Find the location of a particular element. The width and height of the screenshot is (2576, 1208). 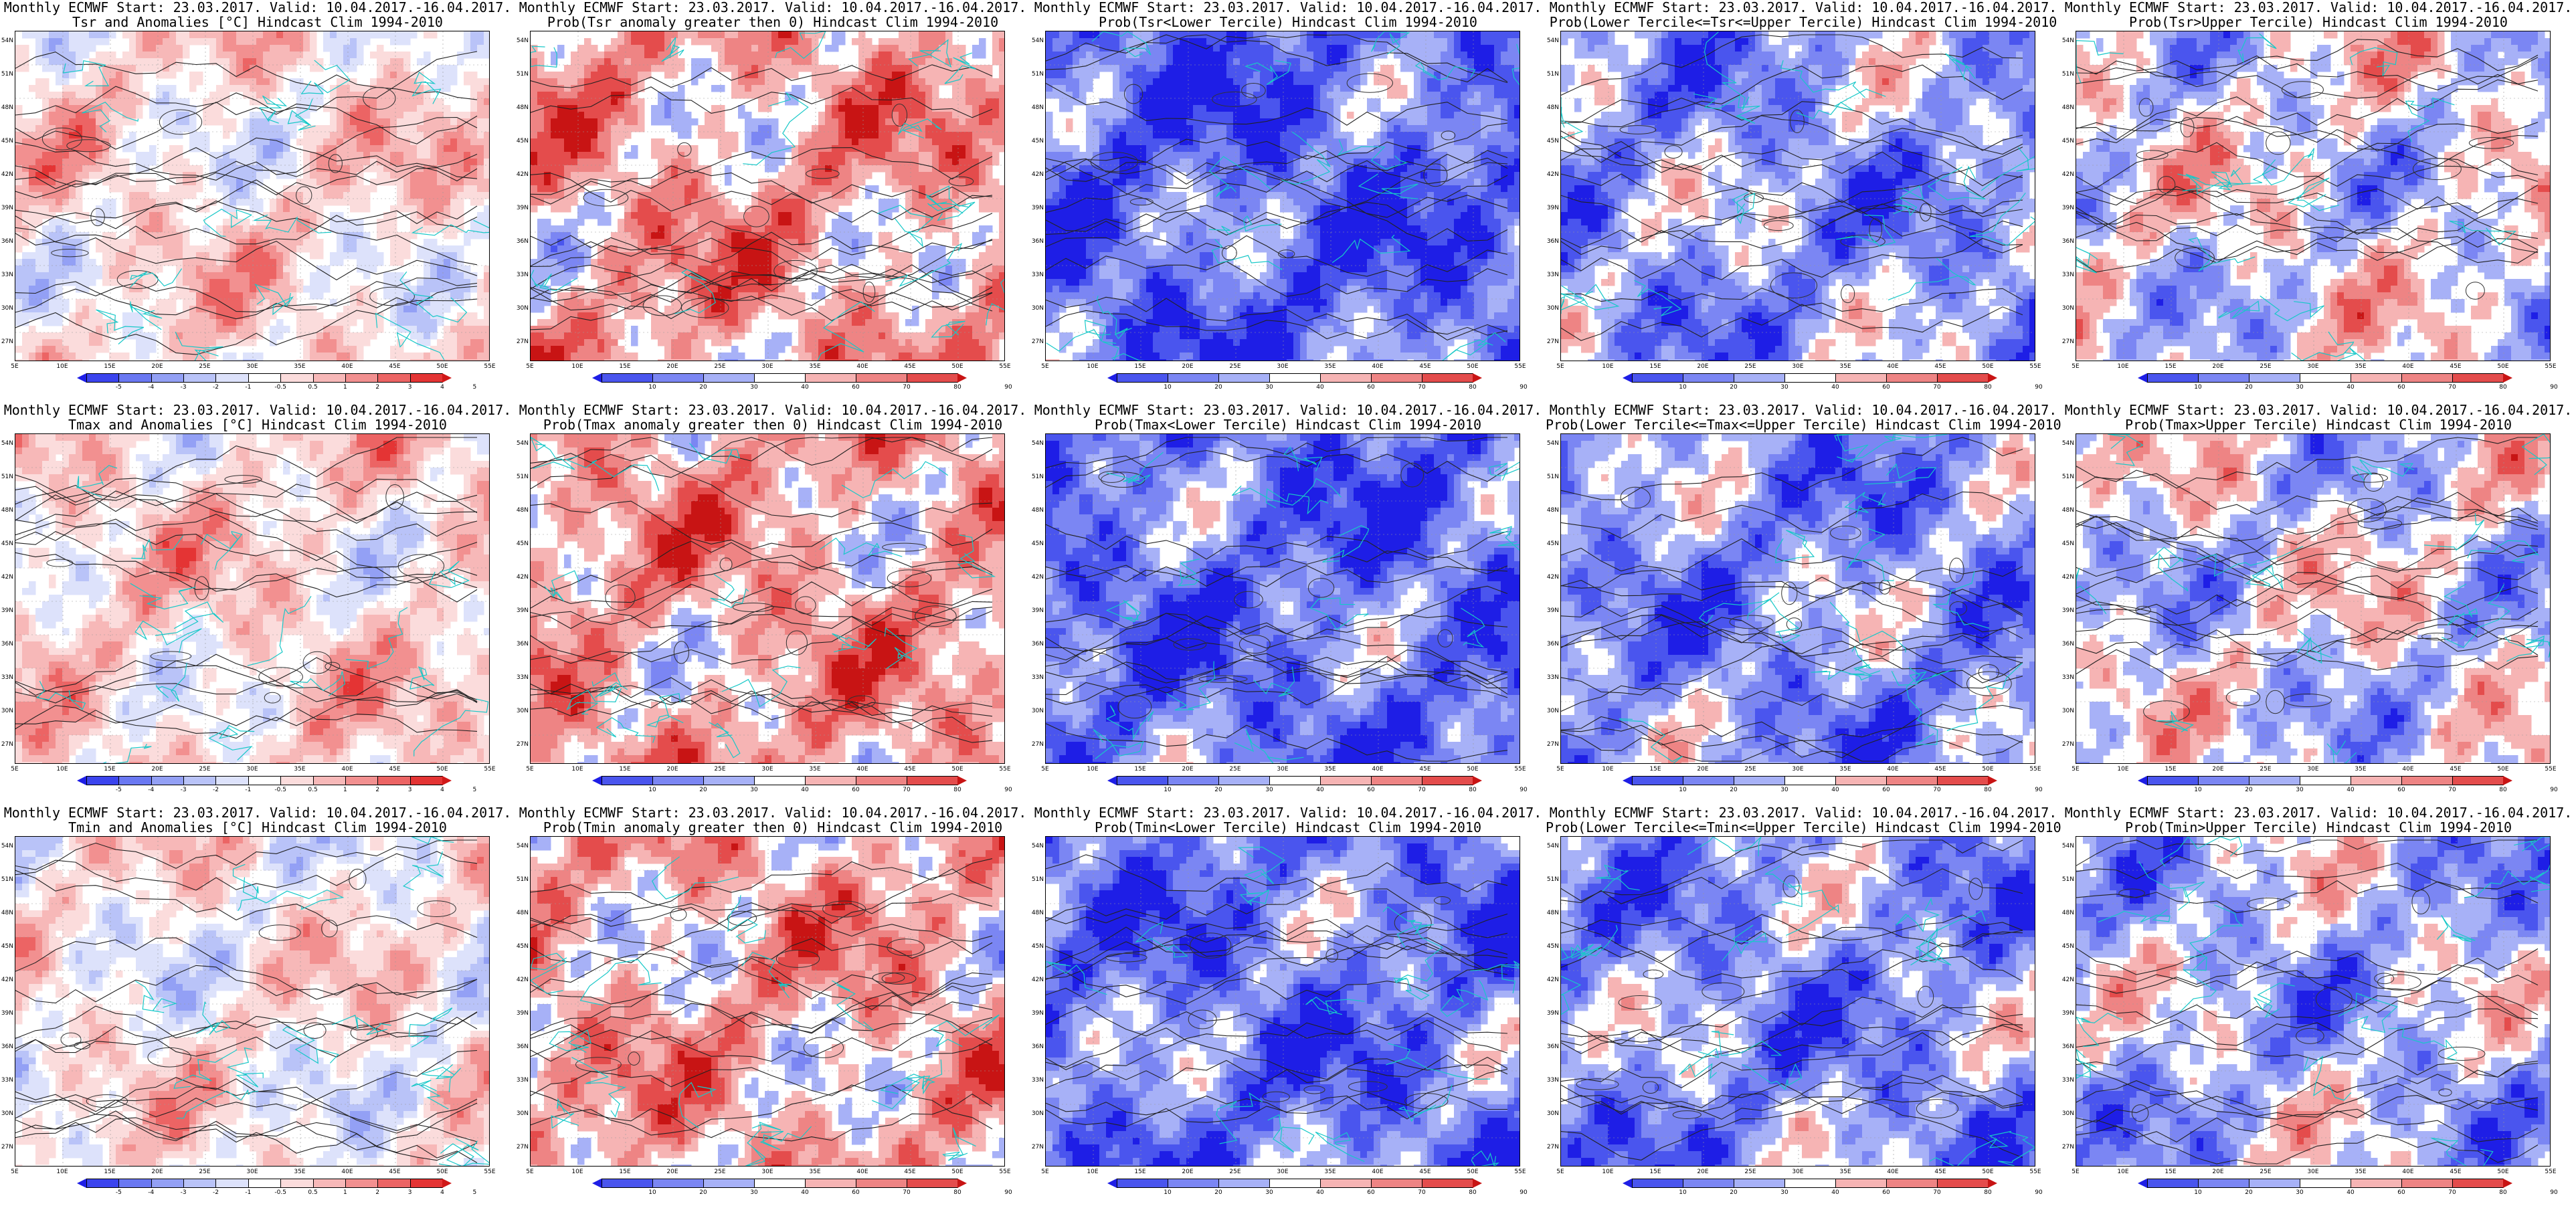

lat-label: 36N is located at coordinates (2067, 1046).